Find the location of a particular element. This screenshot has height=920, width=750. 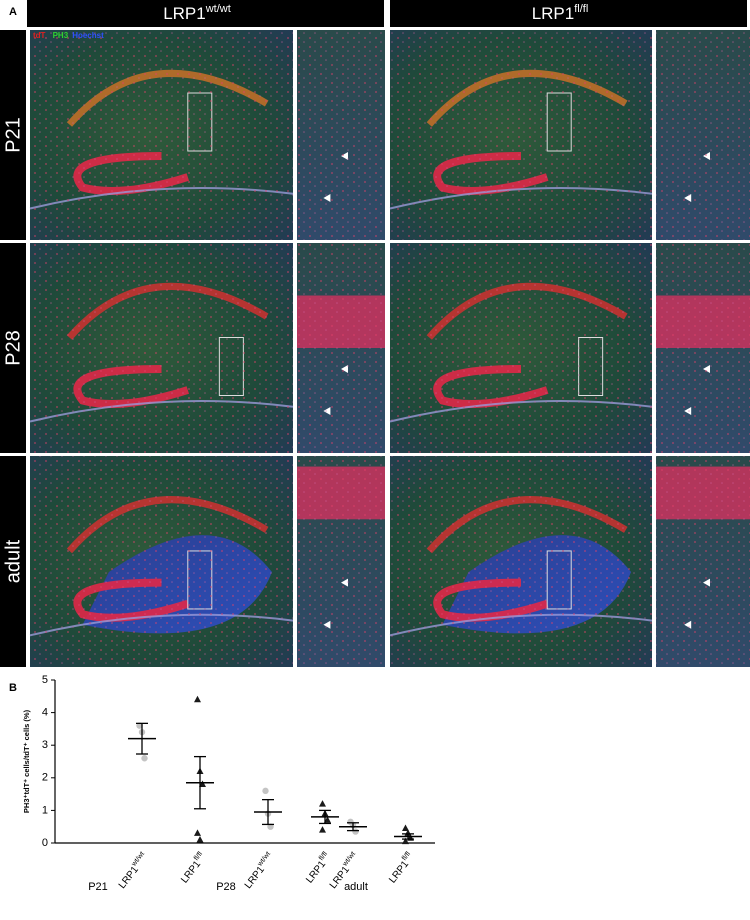

y-tick-label: 2 is located at coordinates (45, 778).